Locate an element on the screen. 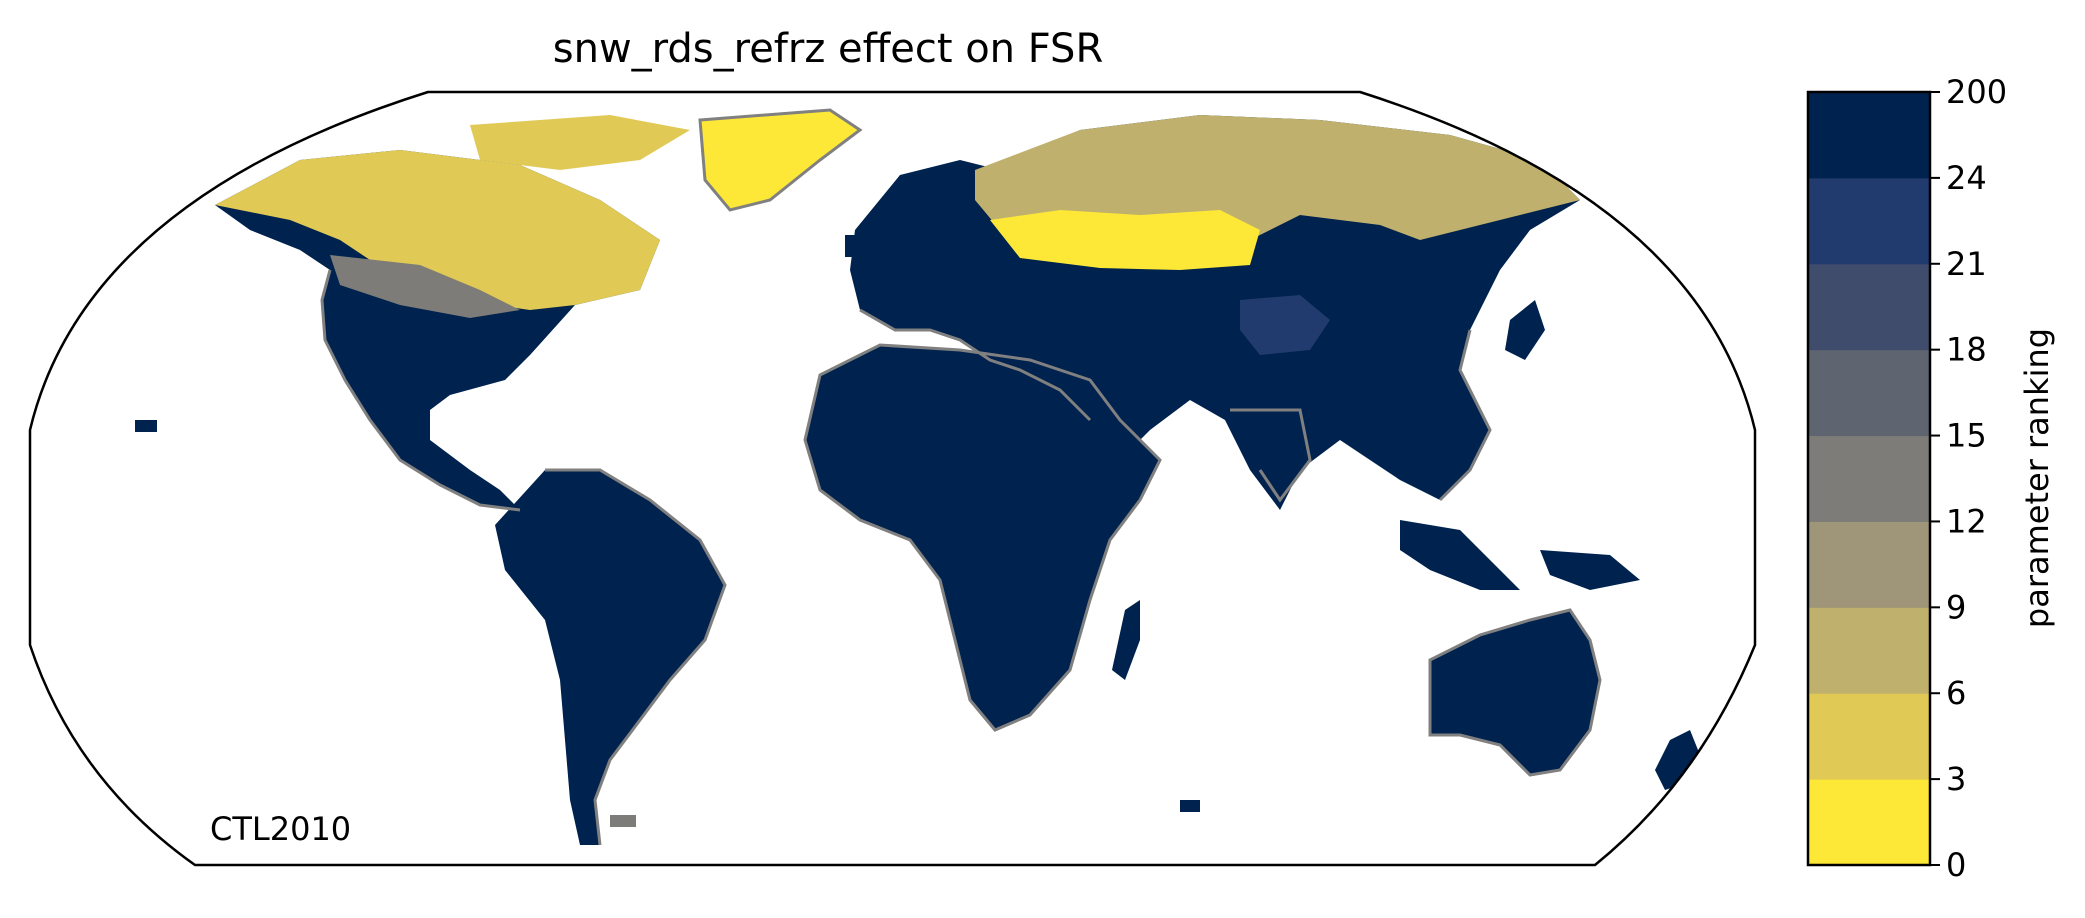 This screenshot has height=918, width=2085. australia-landmass is located at coordinates (1515, 692).